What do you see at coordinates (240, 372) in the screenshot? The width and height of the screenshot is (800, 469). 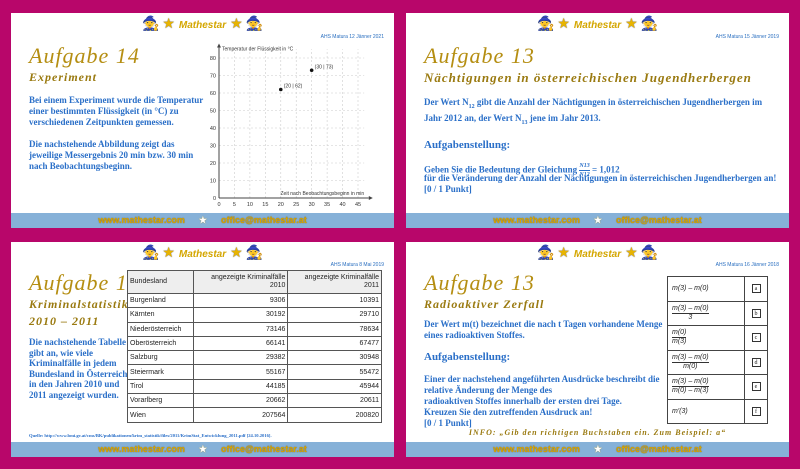 I see `table-cell: 55167` at bounding box center [240, 372].